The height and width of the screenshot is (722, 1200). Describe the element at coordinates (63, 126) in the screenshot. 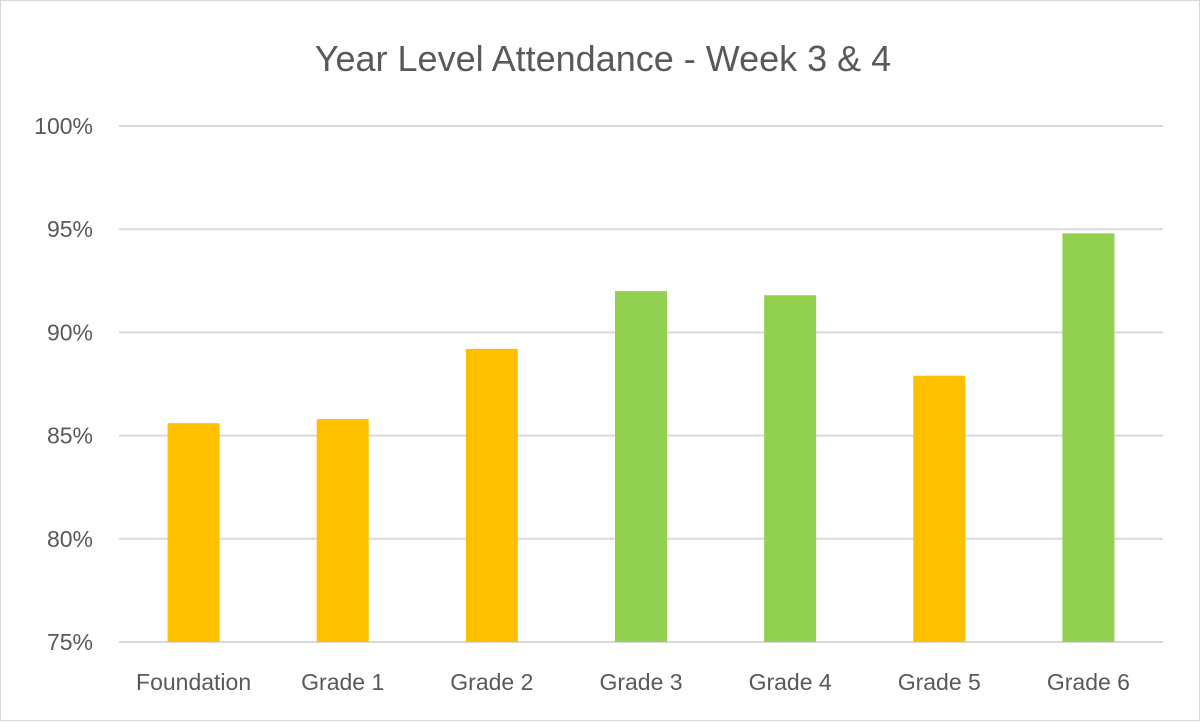

I see `y-tick-label: 100%` at that location.